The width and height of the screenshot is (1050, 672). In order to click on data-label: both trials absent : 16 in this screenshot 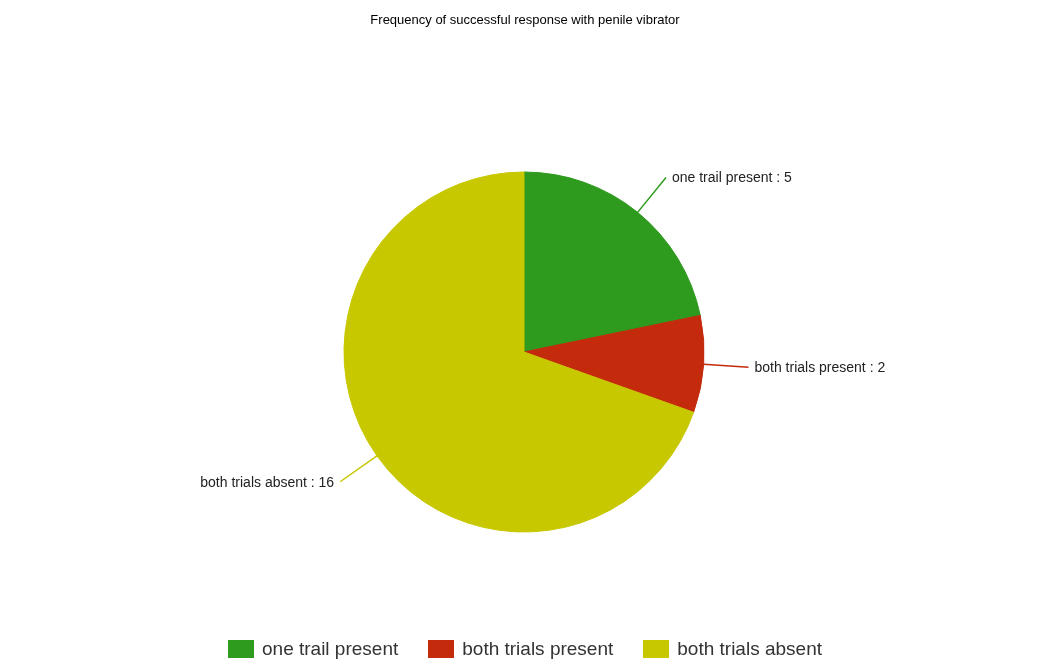, I will do `click(267, 481)`.